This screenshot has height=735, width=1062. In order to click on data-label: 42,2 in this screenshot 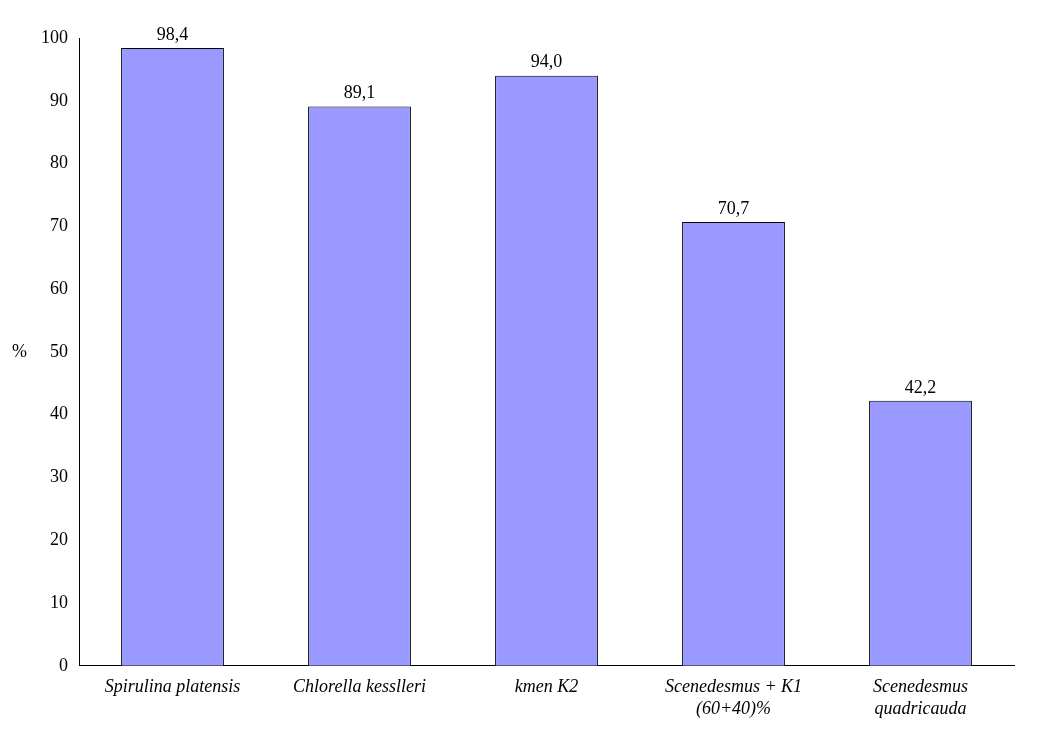, I will do `click(920, 386)`.